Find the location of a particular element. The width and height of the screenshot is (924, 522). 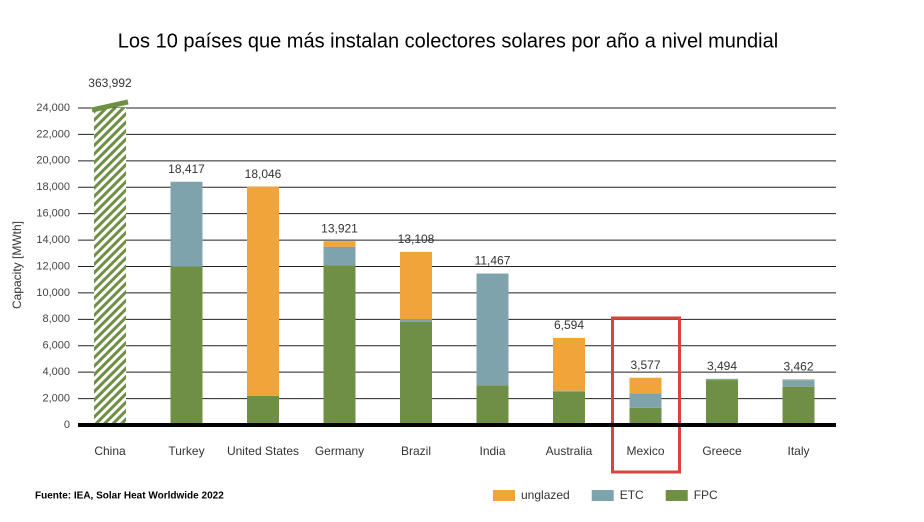

source-note: Fuente: IEA, Solar Heat Worldwide 2022 is located at coordinates (129, 496).